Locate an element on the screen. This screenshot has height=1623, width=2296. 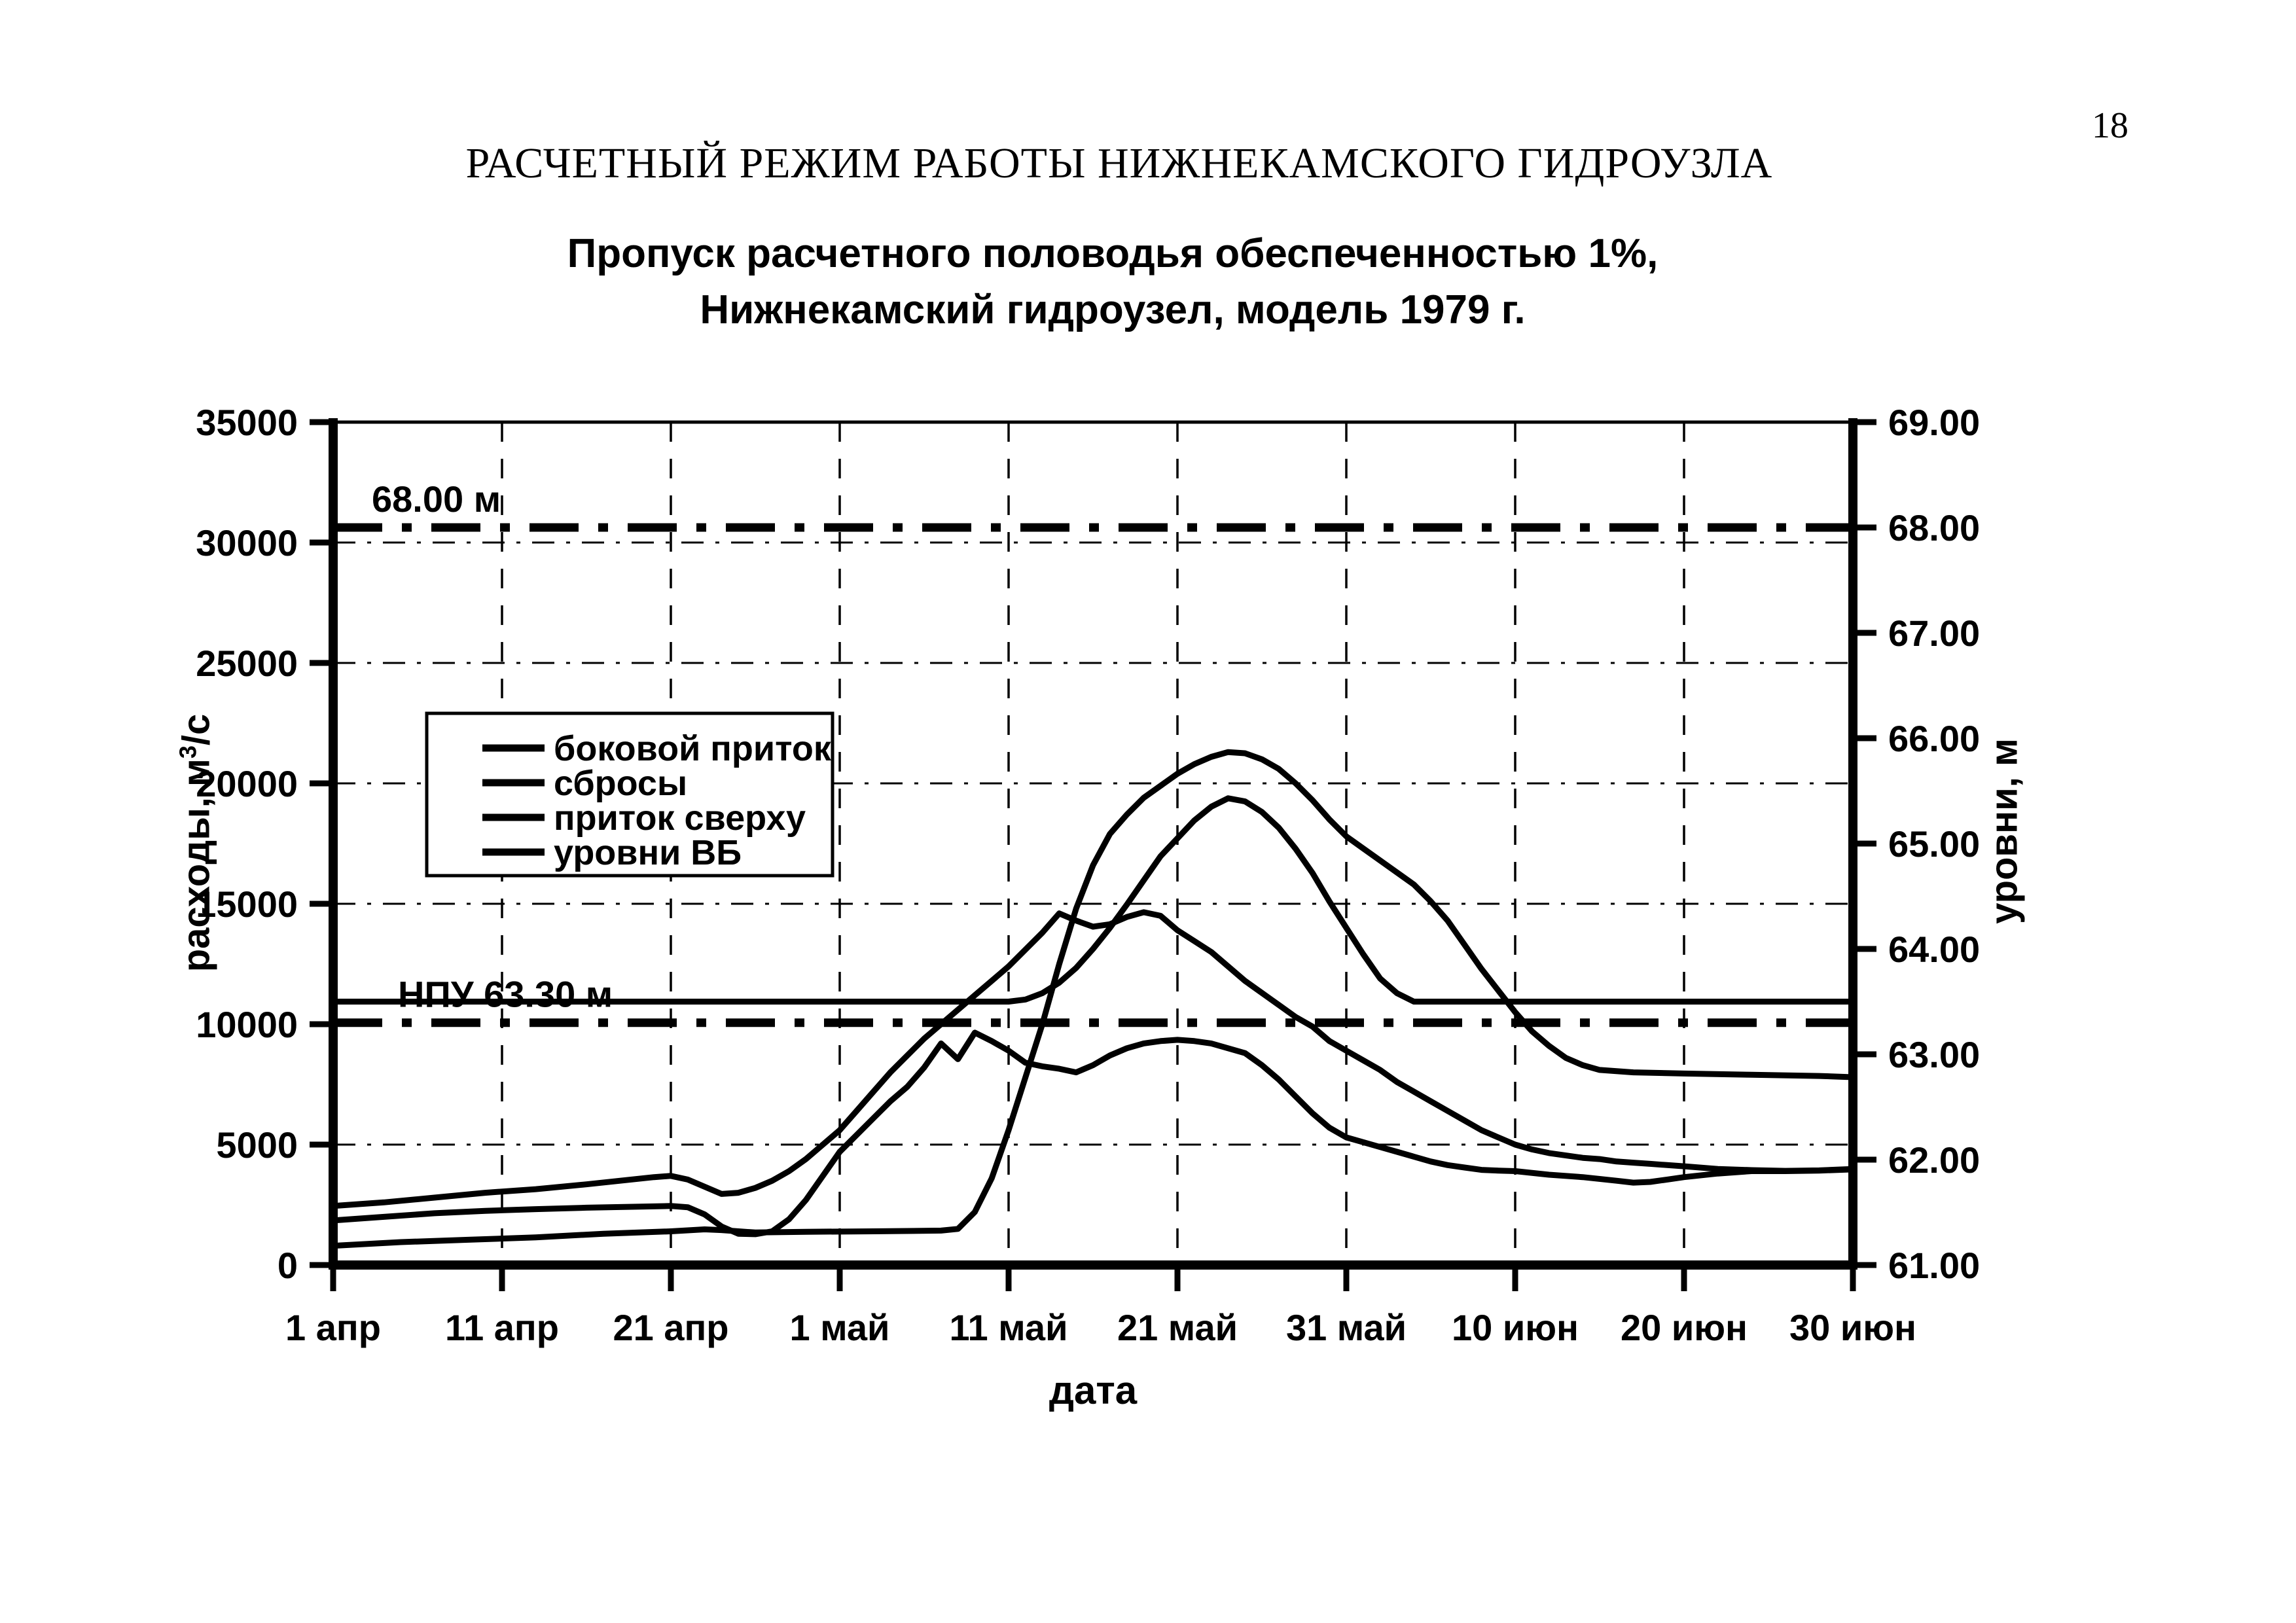
series-line-upstream-levels is located at coordinates (1093, 900).